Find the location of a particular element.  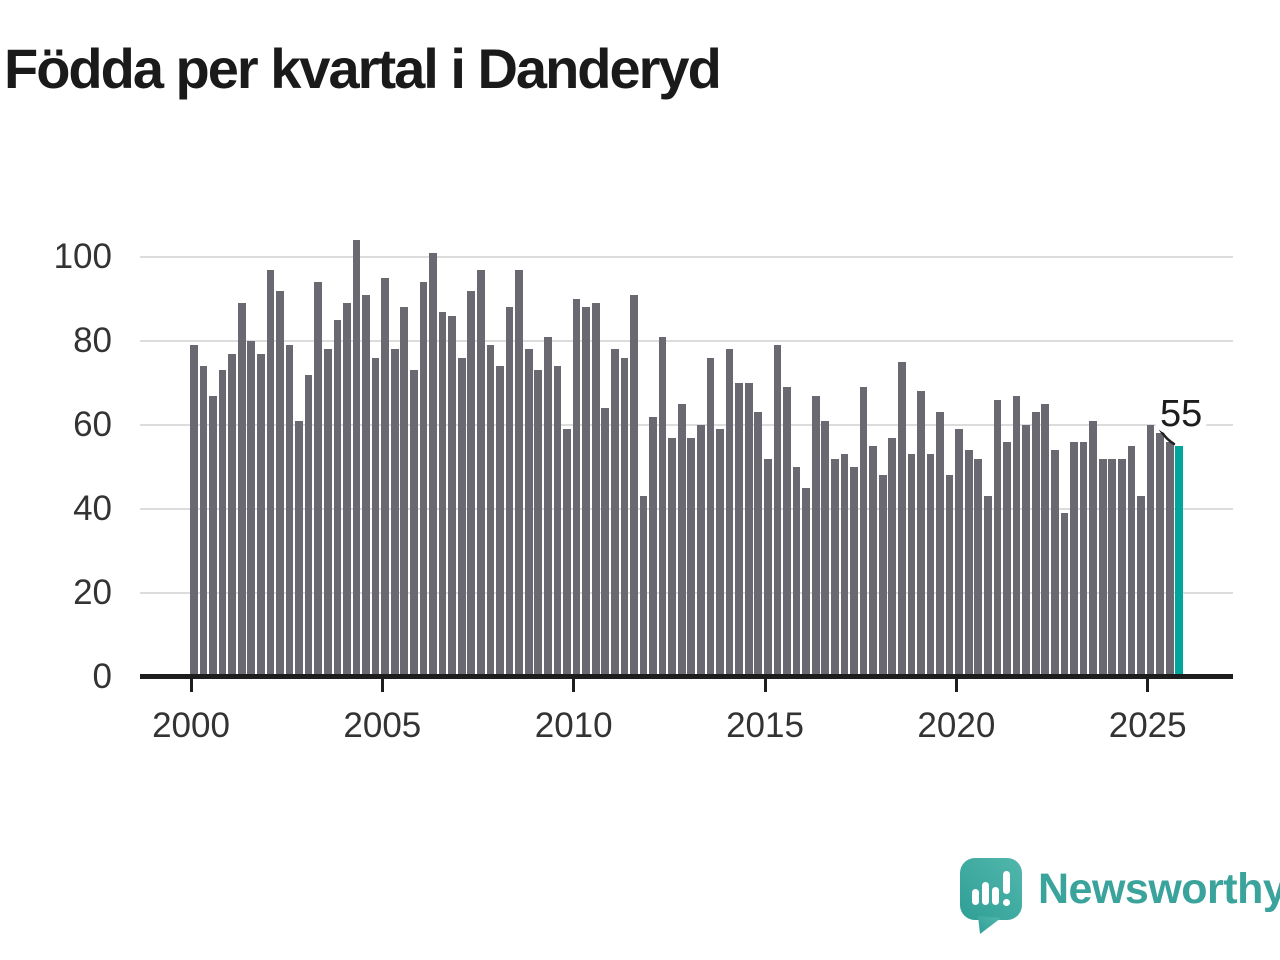

x-axis-label: 2010 is located at coordinates (573, 725).